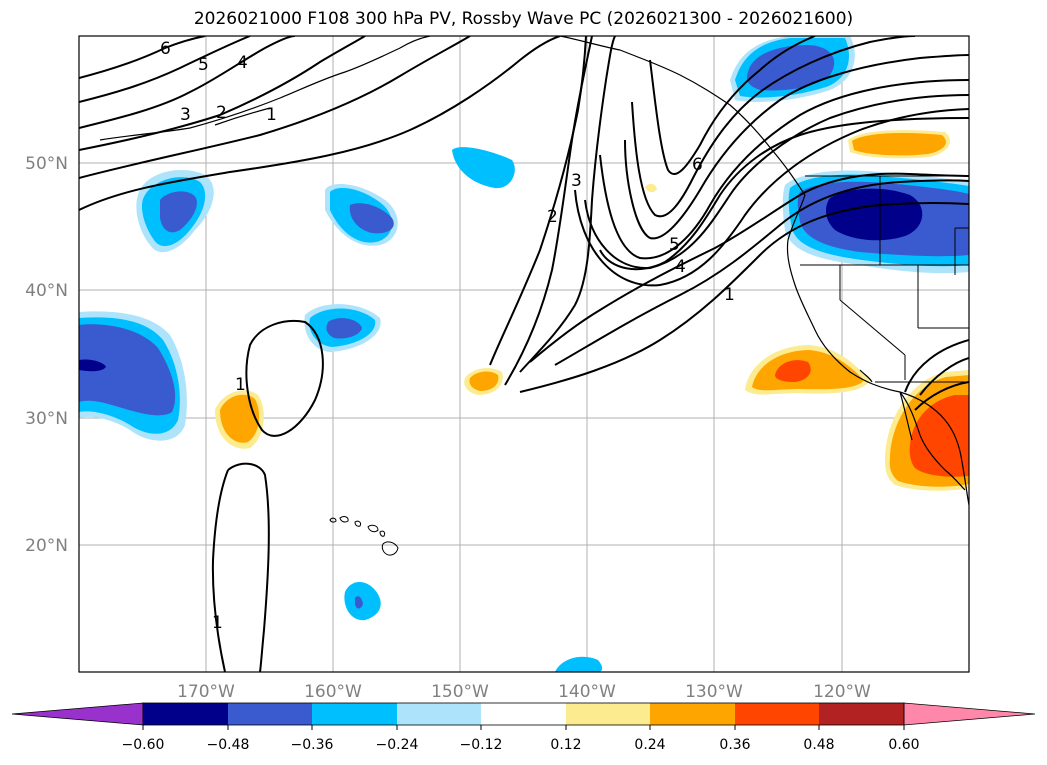  Describe the element at coordinates (903, 745) in the screenshot. I see `colorbar-tick-label: 0.60` at that location.